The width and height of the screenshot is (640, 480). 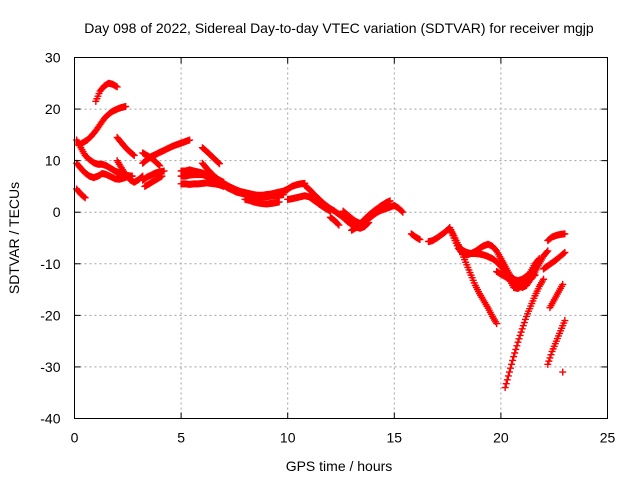 What do you see at coordinates (288, 438) in the screenshot?
I see `x-tick-label: 10` at bounding box center [288, 438].